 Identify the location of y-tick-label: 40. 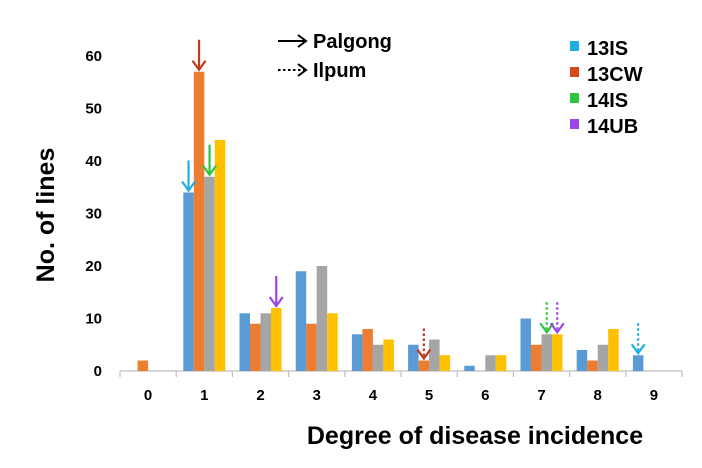
(93, 161).